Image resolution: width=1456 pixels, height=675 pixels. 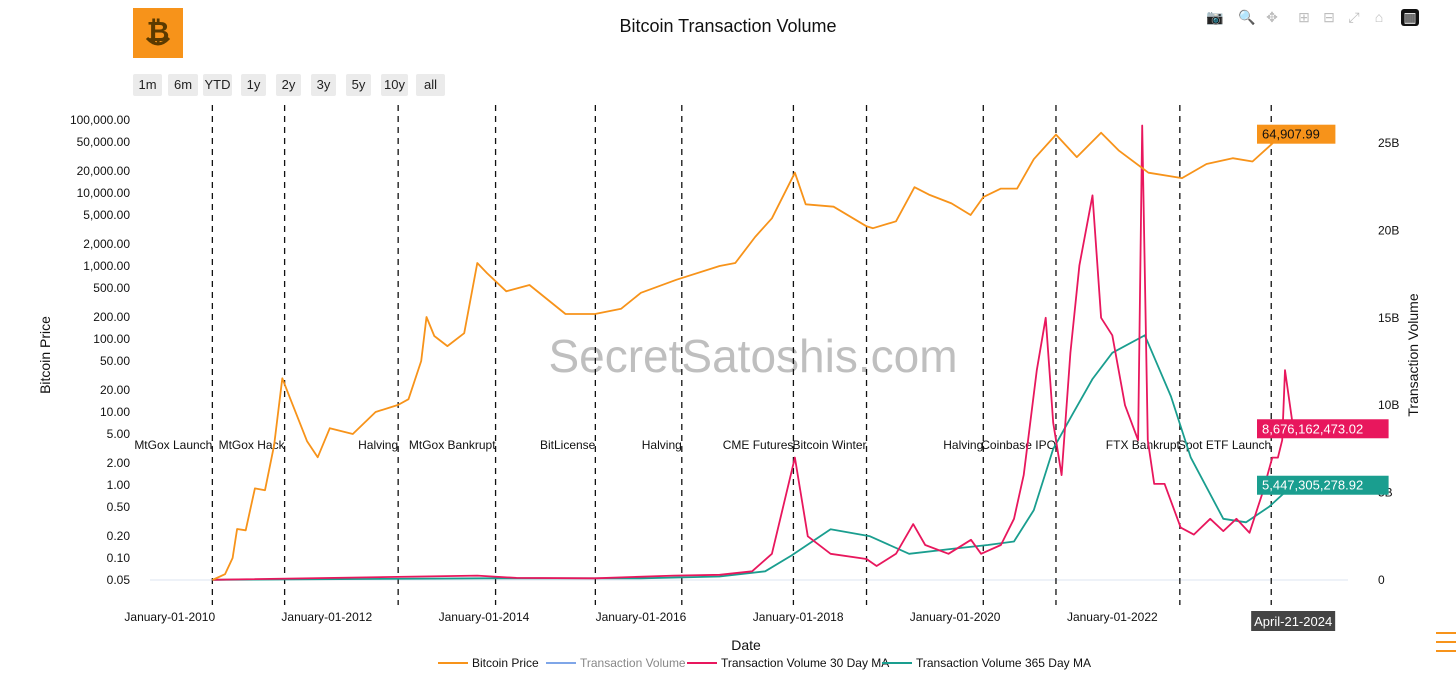 I want to click on x-tick-label: January-01-2016, so click(x=641, y=617).